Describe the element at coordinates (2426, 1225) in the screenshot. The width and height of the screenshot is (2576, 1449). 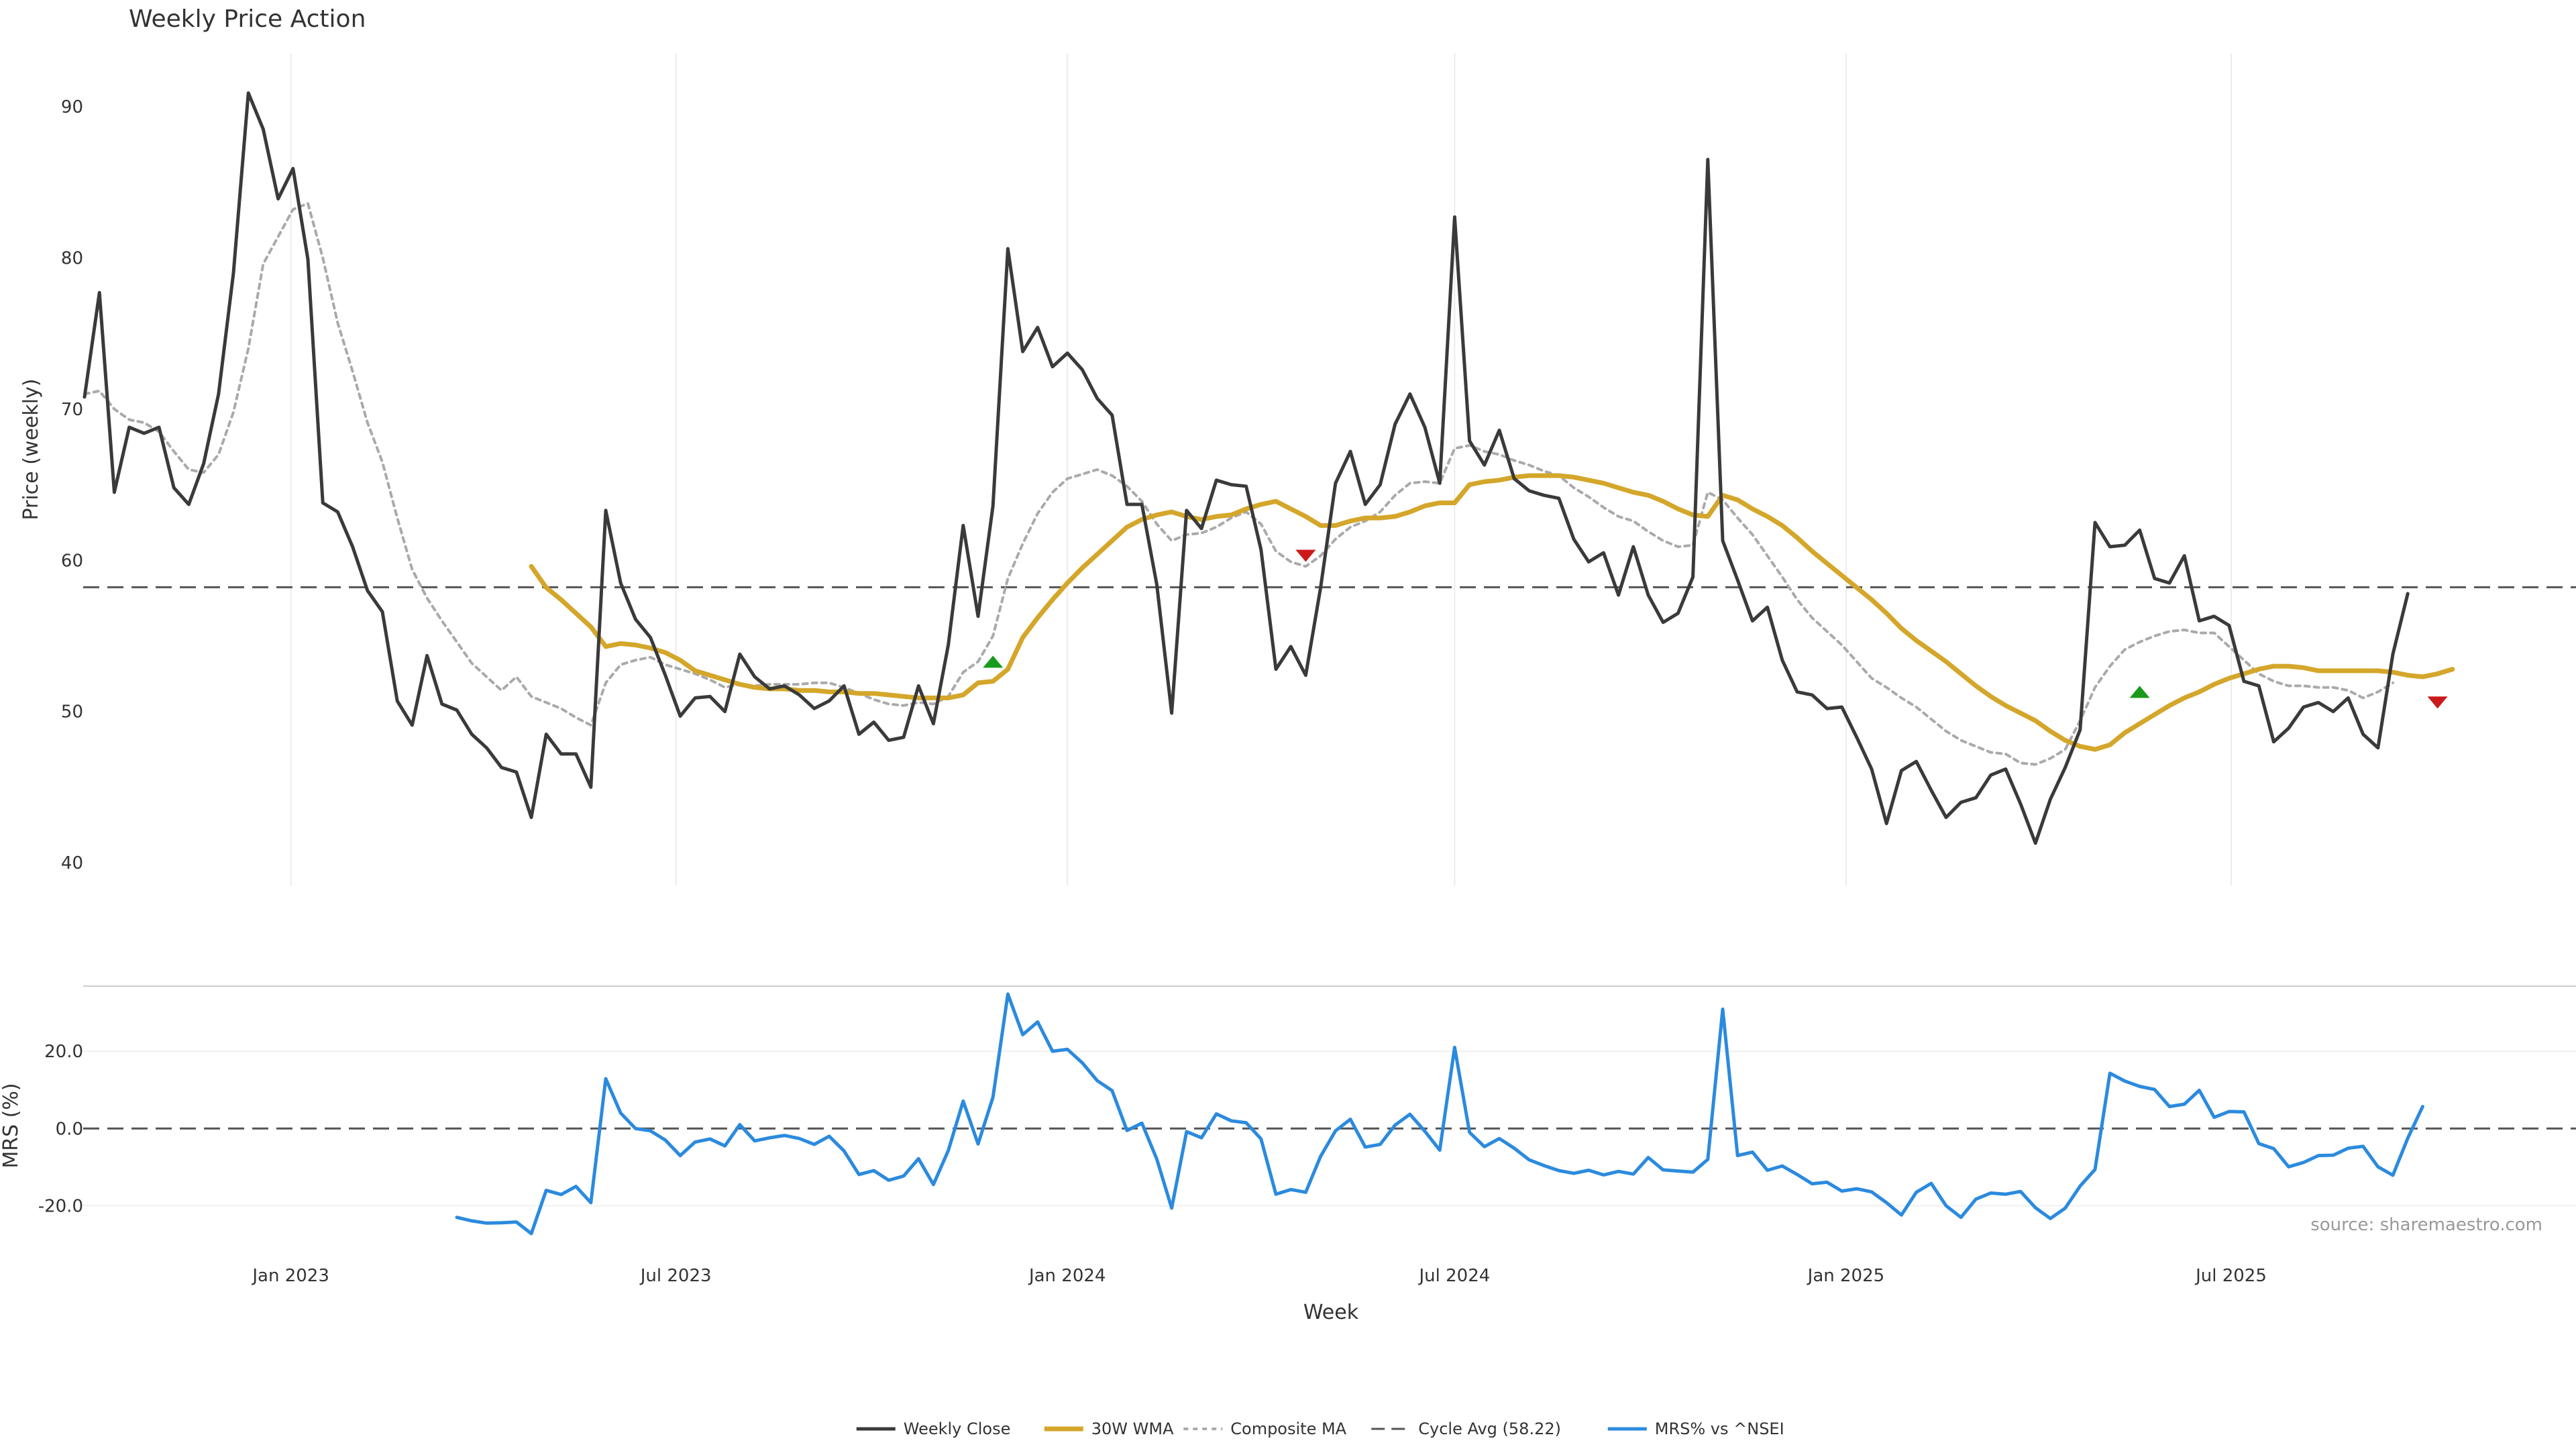
I see `source-note: source: sharemaestro.com` at that location.